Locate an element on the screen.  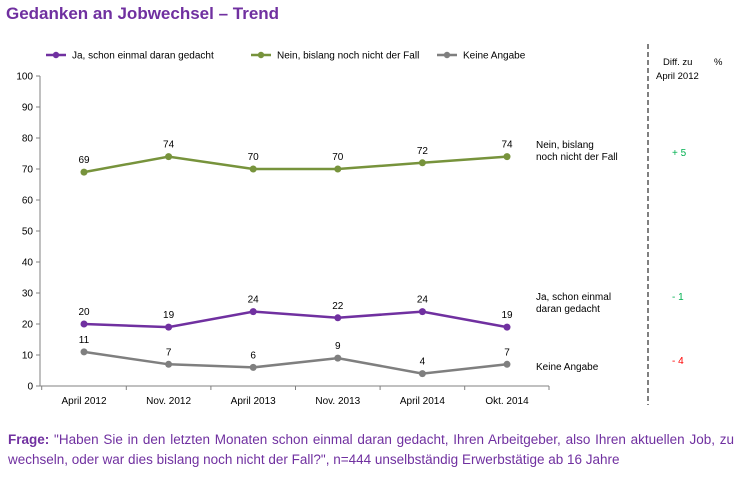
x-tick-label: April 2014 is located at coordinates (422, 401).